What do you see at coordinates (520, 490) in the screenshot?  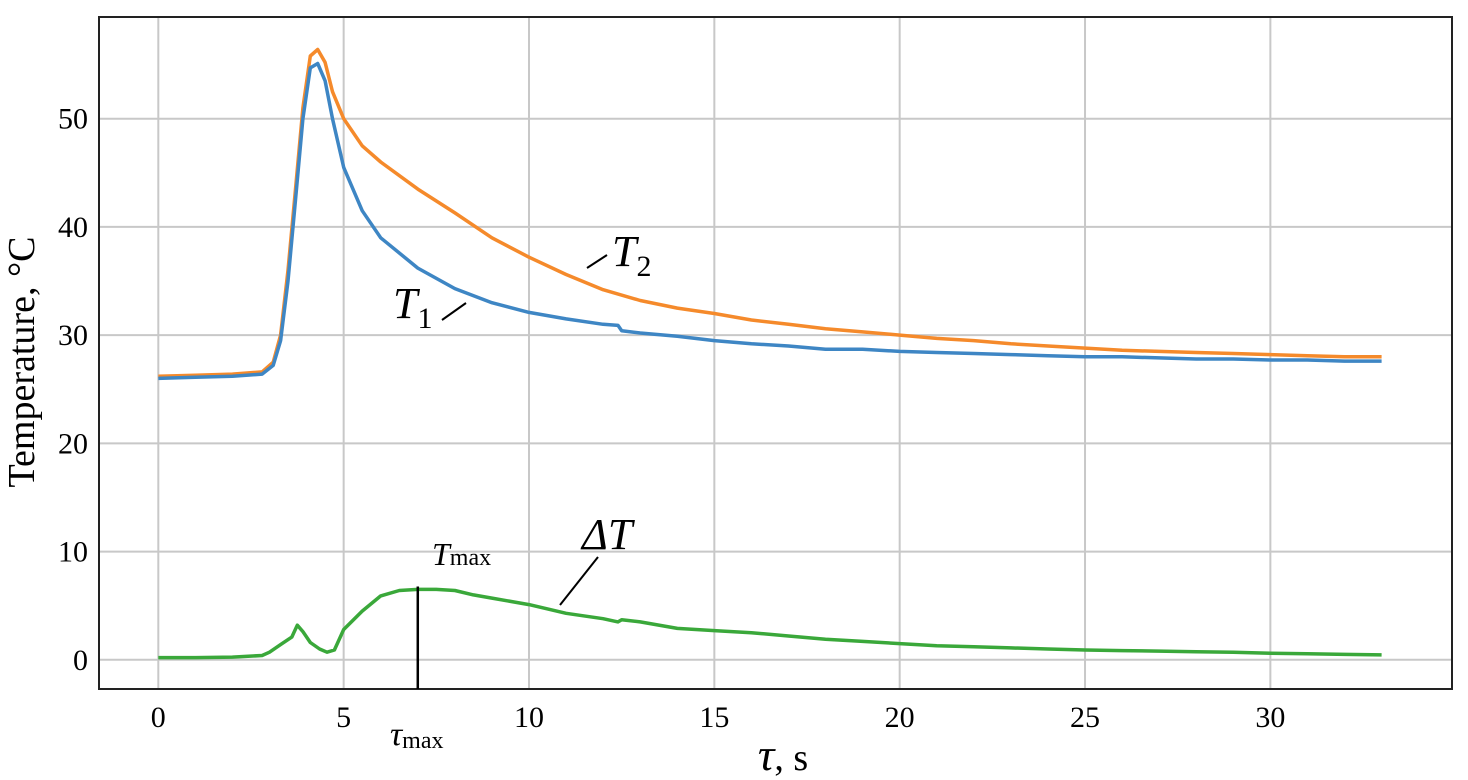 I see `annotations: T2 T1 ΔT Tmax τmax` at bounding box center [520, 490].